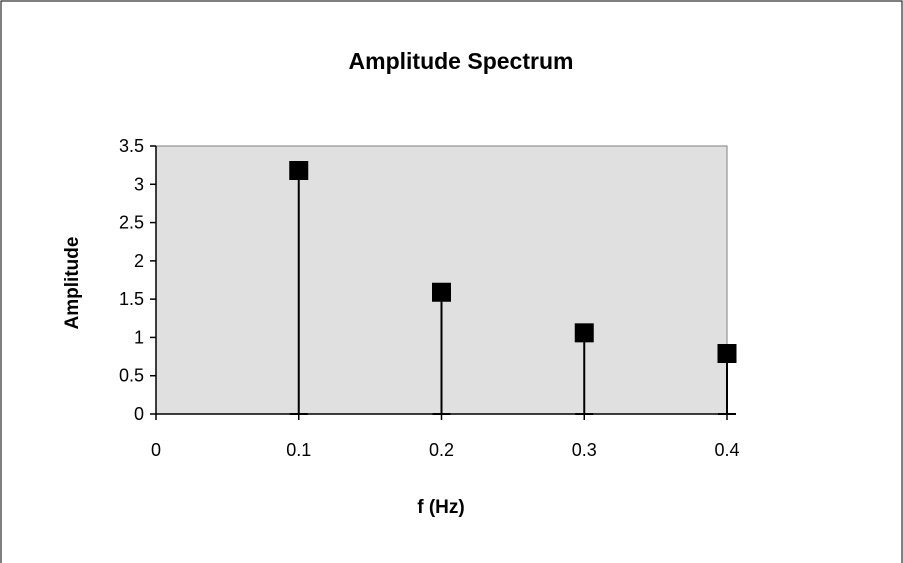 The height and width of the screenshot is (563, 903). I want to click on y-tick-label: 3, so click(139, 184).